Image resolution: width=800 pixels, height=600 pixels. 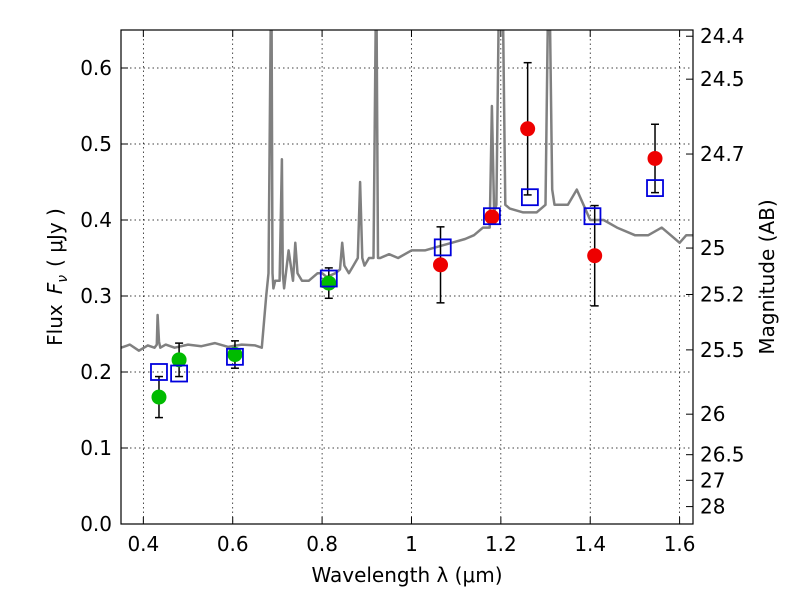 I want to click on x-tick-label: 0.6, so click(x=233, y=544).